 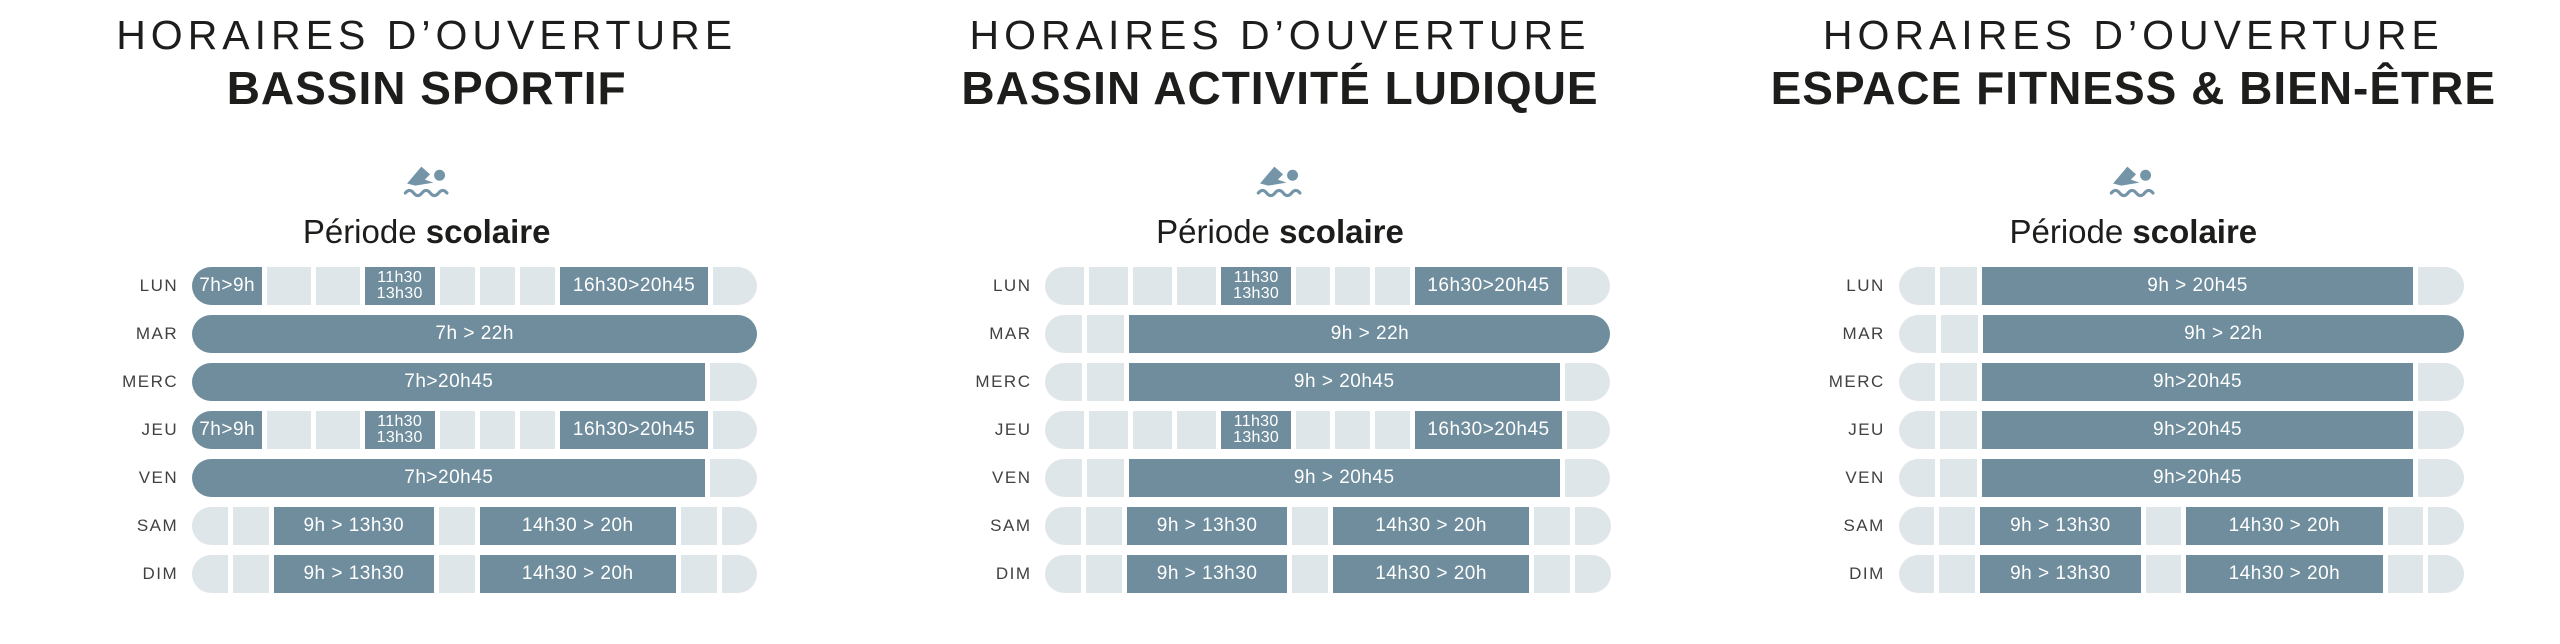 I want to click on period-heading: Période scolaire, so click(x=427, y=232).